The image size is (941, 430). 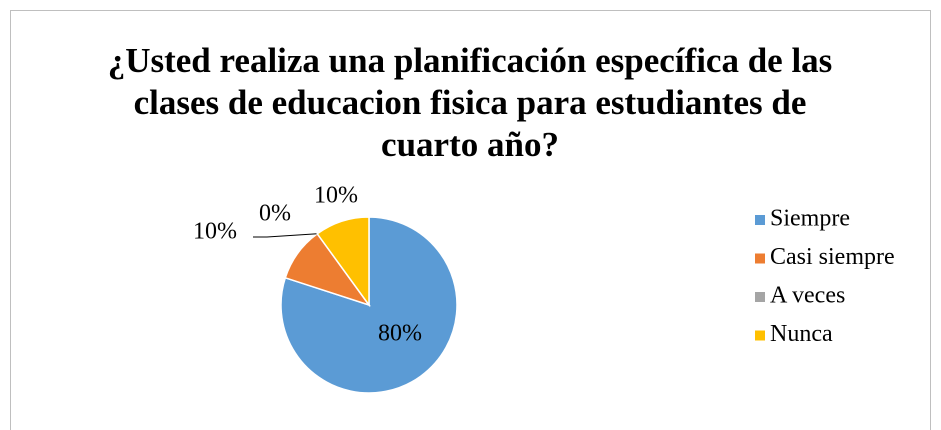 What do you see at coordinates (801, 334) in the screenshot?
I see `legend-label: Nunca` at bounding box center [801, 334].